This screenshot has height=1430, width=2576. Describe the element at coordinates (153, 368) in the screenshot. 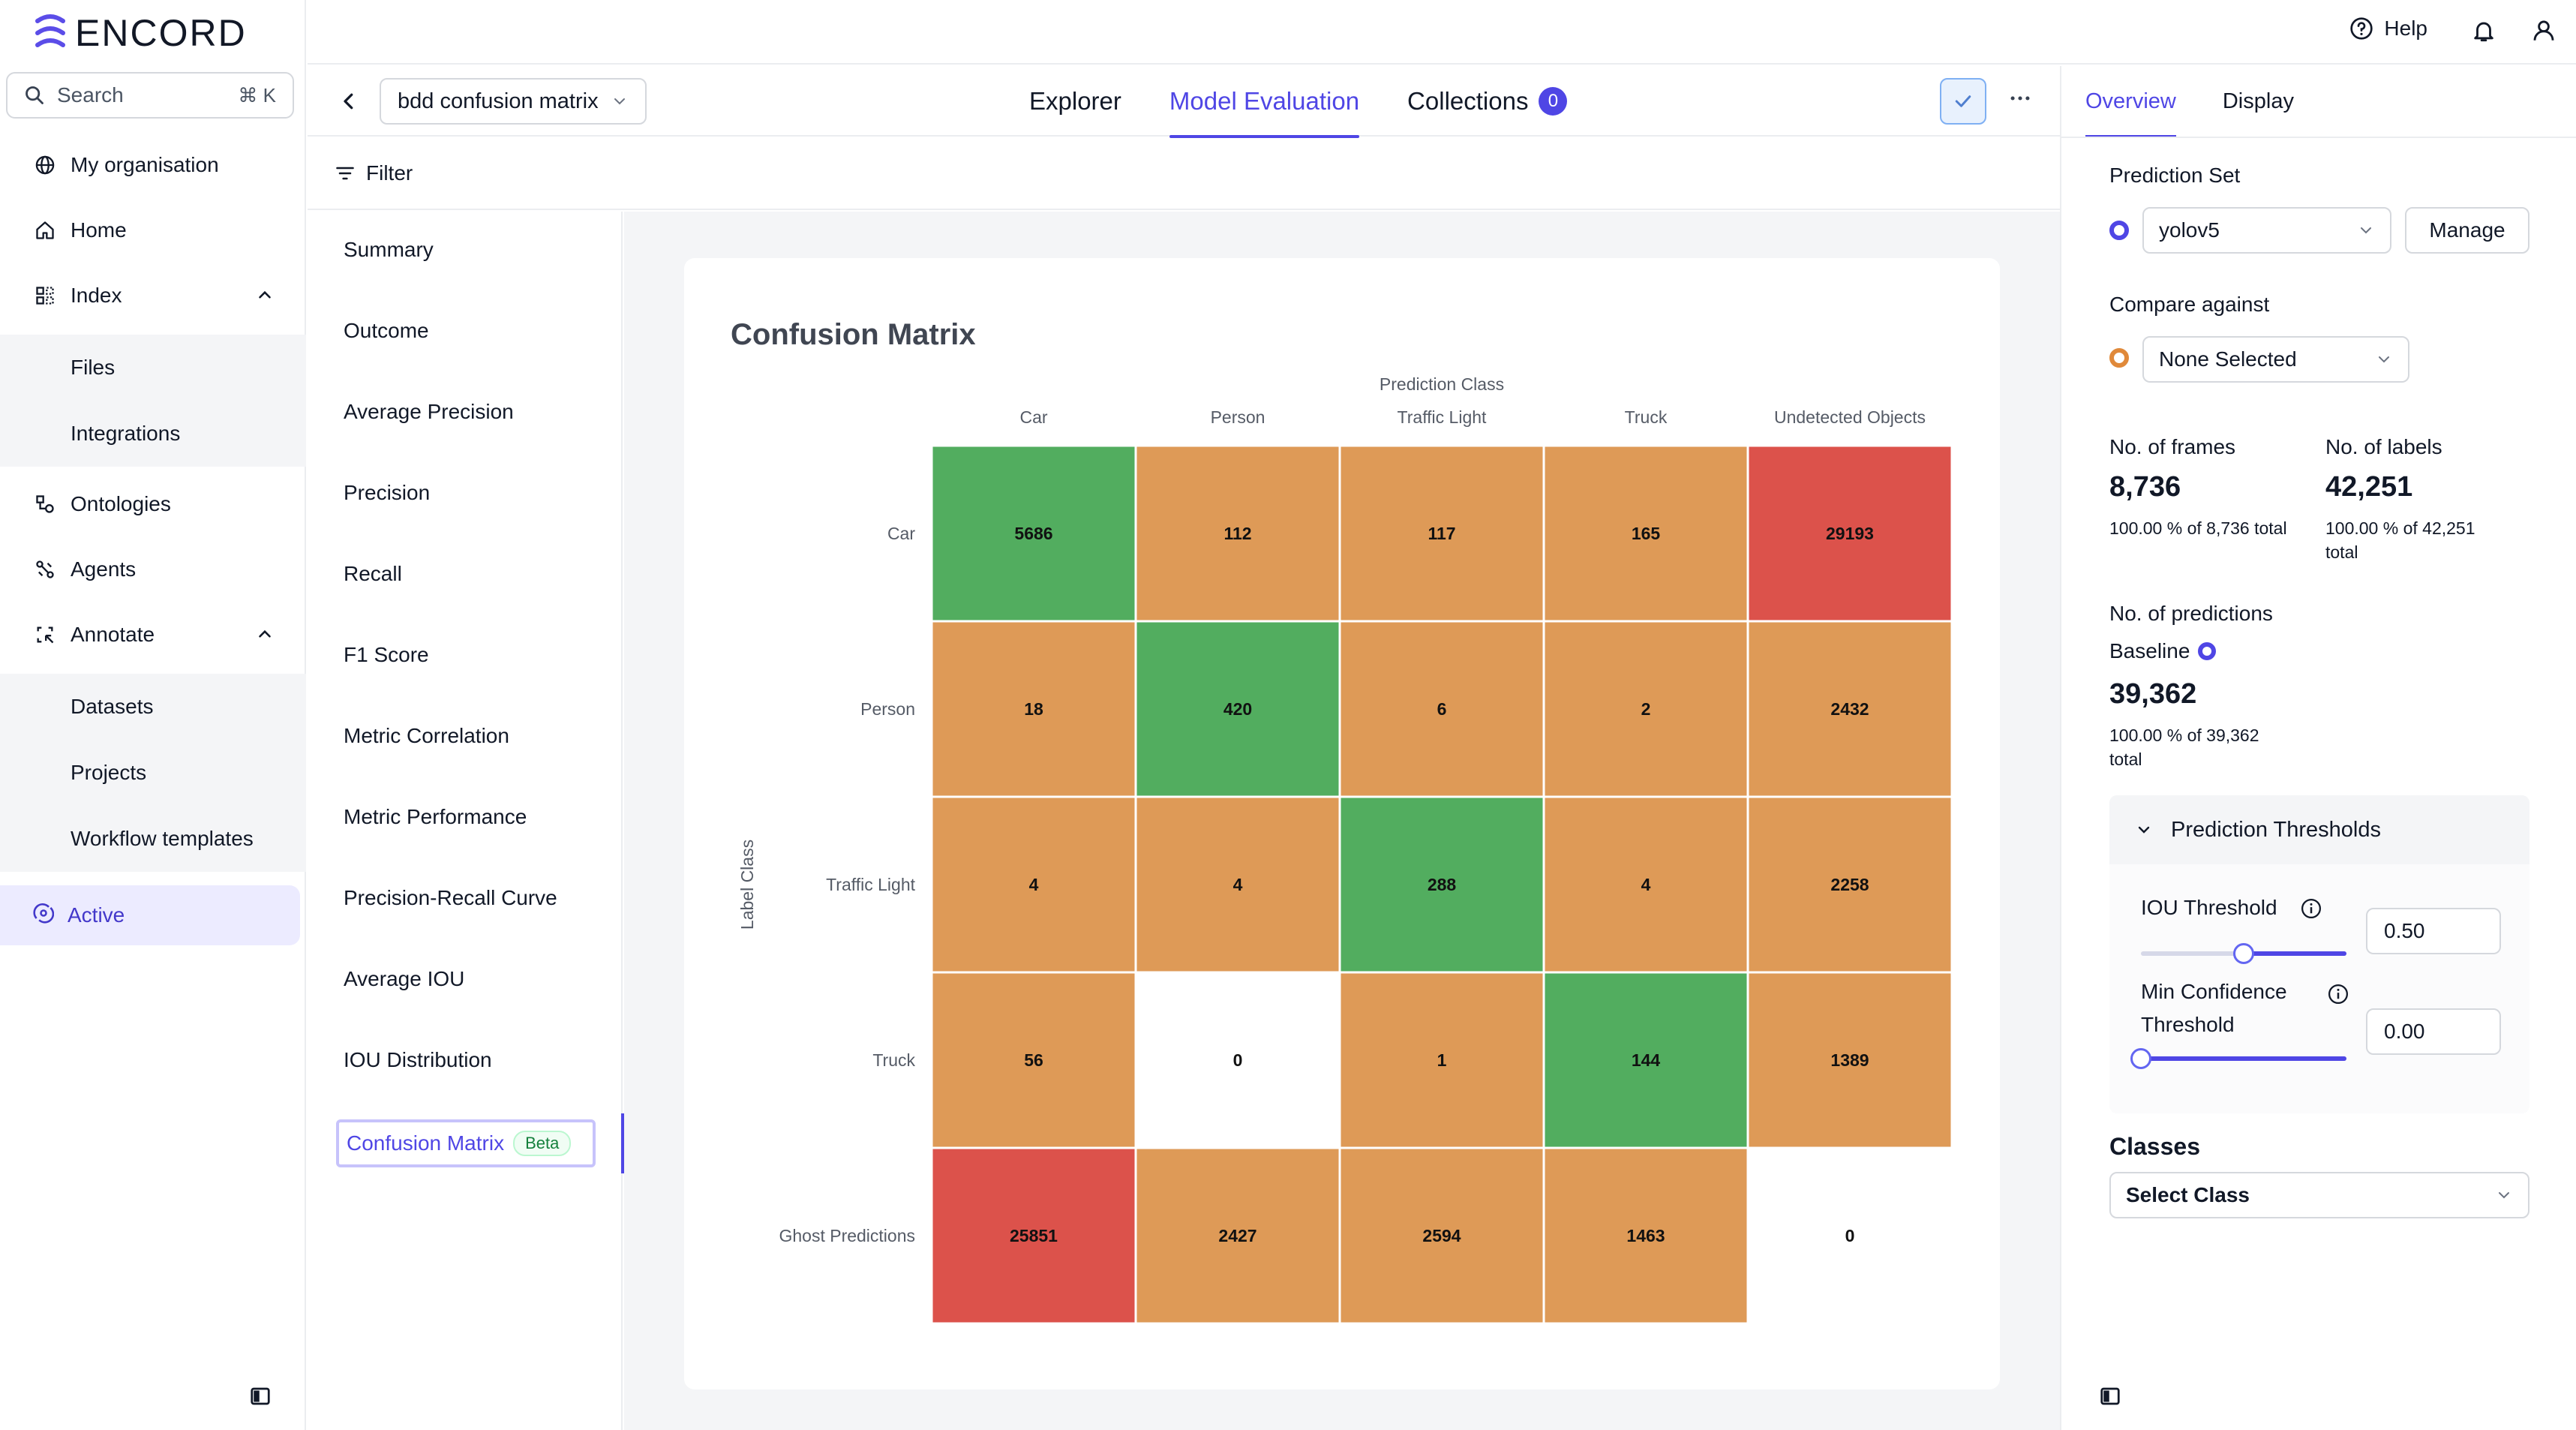

I see `sidebar-item-files: Files` at that location.